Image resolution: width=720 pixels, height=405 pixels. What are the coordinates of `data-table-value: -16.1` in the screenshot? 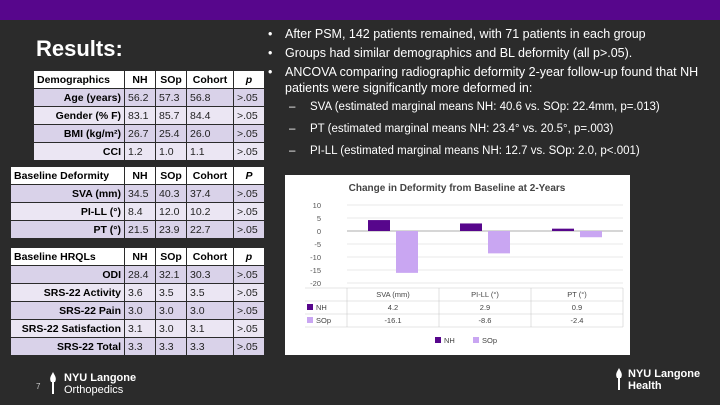 It's located at (392, 320).